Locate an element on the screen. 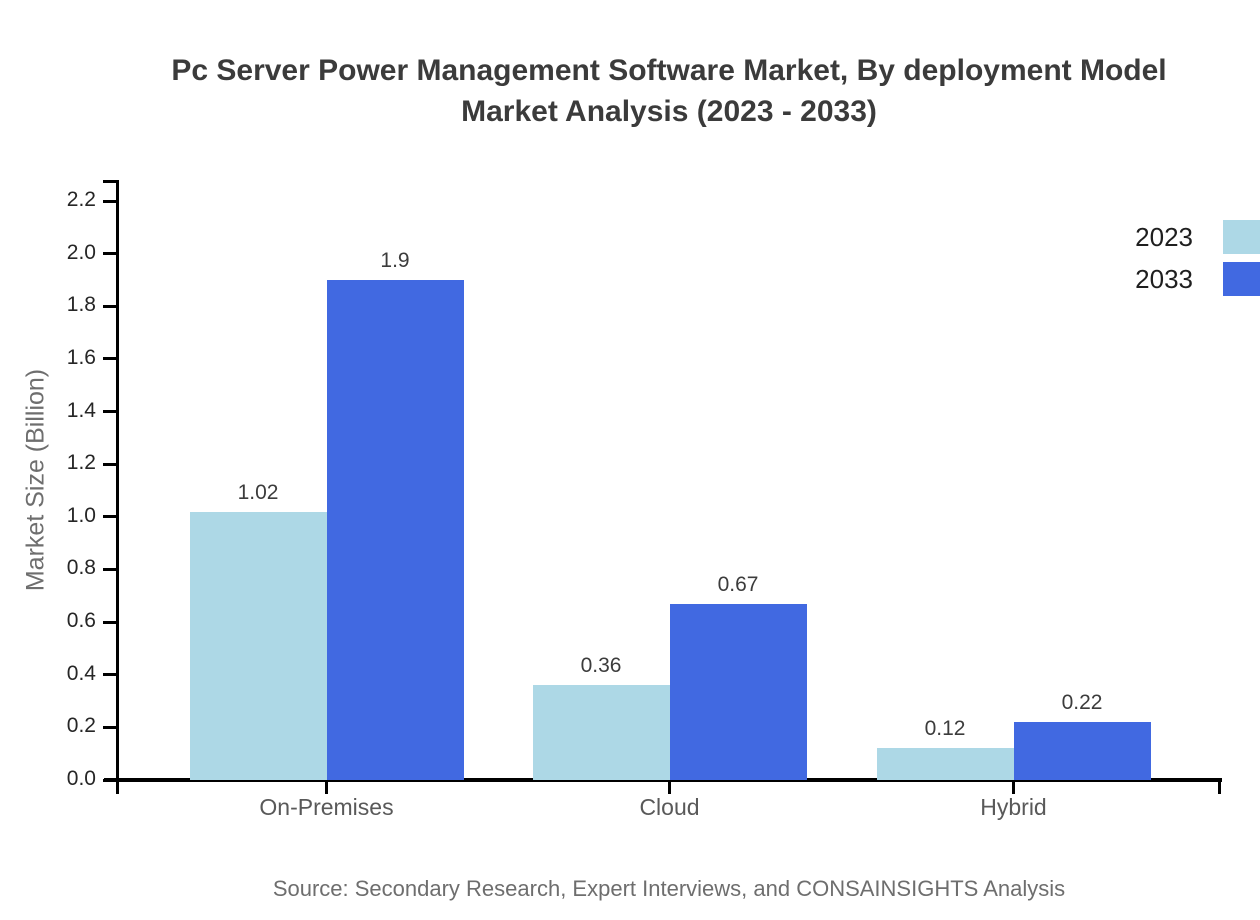 Image resolution: width=1260 pixels, height=920 pixels. y-tick-label: 0.8 is located at coordinates (81, 568).